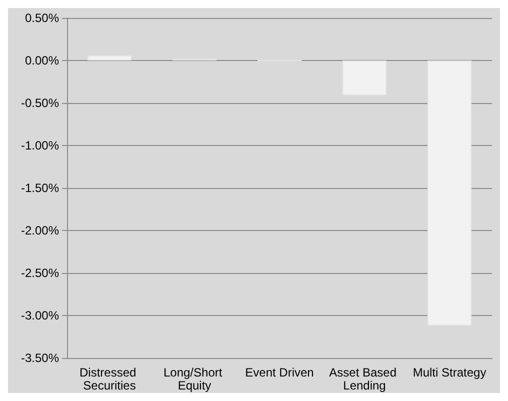 This screenshot has width=508, height=401. I want to click on y-tick-label: -0.50%, so click(40, 103).